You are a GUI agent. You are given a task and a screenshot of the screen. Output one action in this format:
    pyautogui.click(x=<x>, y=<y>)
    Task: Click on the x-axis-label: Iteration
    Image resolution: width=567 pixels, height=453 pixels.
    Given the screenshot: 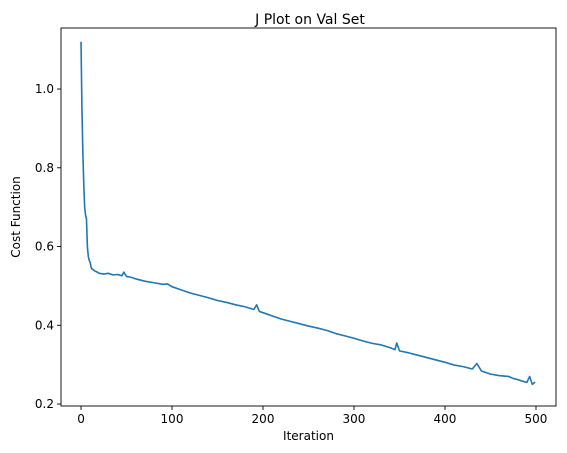 What is the action you would take?
    pyautogui.click(x=308, y=436)
    